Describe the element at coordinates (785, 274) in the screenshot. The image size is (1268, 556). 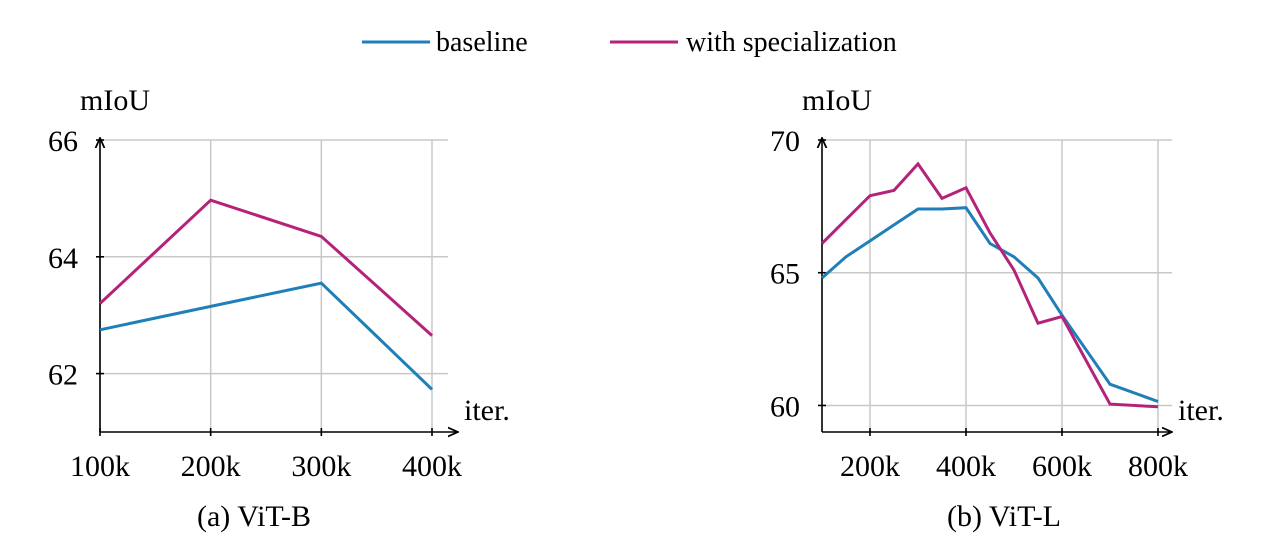
I see `y-tick-label: 65` at that location.